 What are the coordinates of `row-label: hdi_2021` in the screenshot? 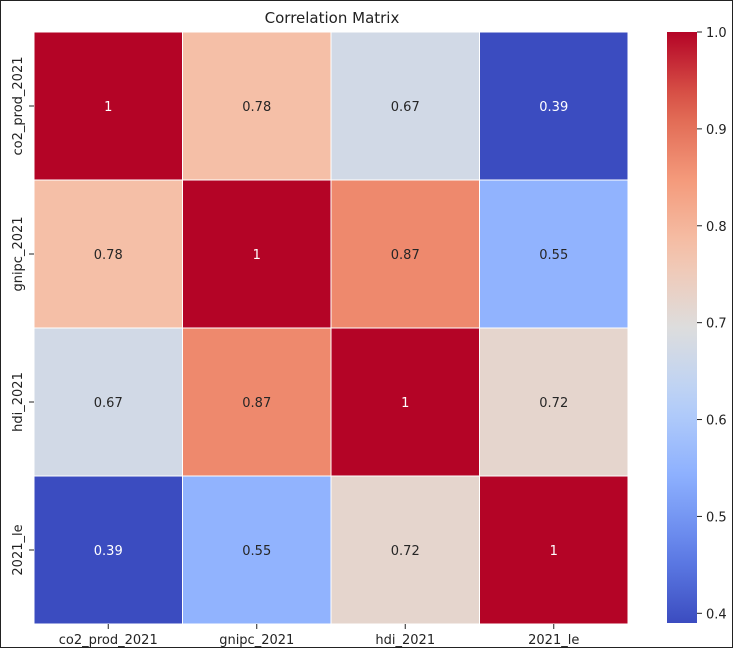 It's located at (18, 402).